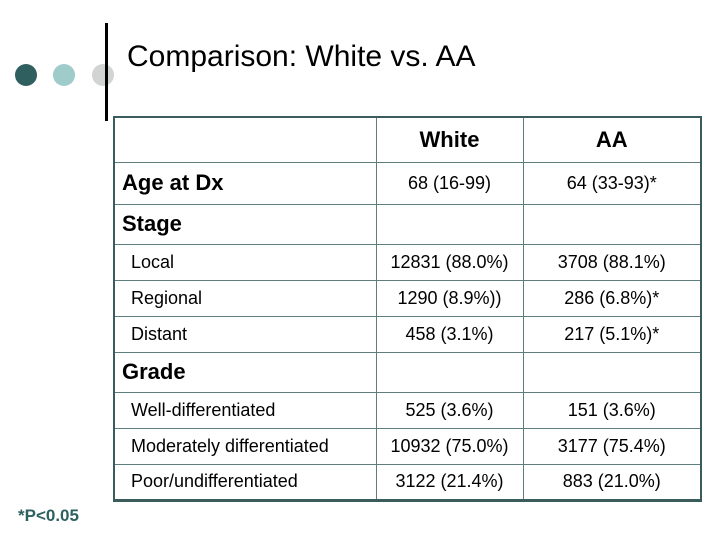 The image size is (720, 540). What do you see at coordinates (612, 334) in the screenshot?
I see `aa-value: 217 (5.1%)*` at bounding box center [612, 334].